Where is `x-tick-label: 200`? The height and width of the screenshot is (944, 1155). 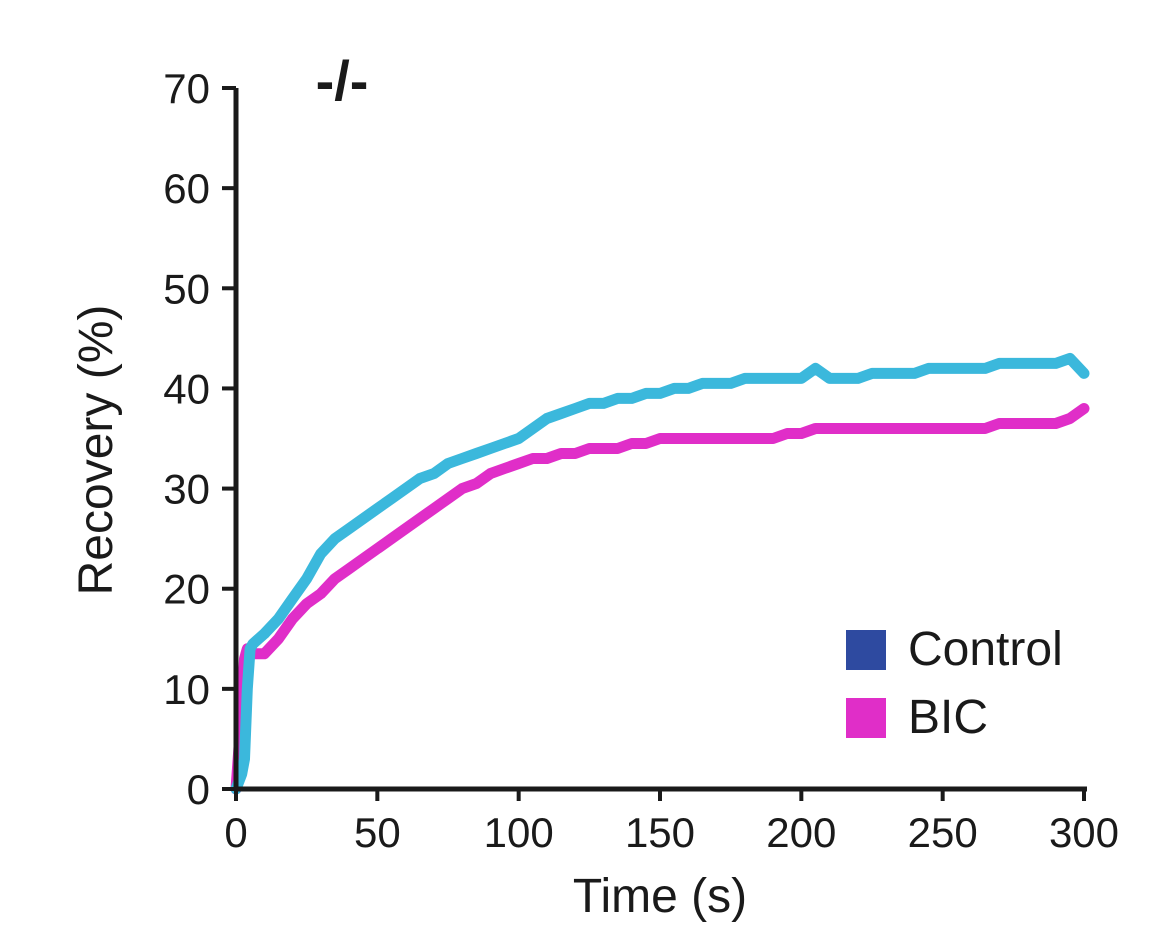 x-tick-label: 200 is located at coordinates (801, 832).